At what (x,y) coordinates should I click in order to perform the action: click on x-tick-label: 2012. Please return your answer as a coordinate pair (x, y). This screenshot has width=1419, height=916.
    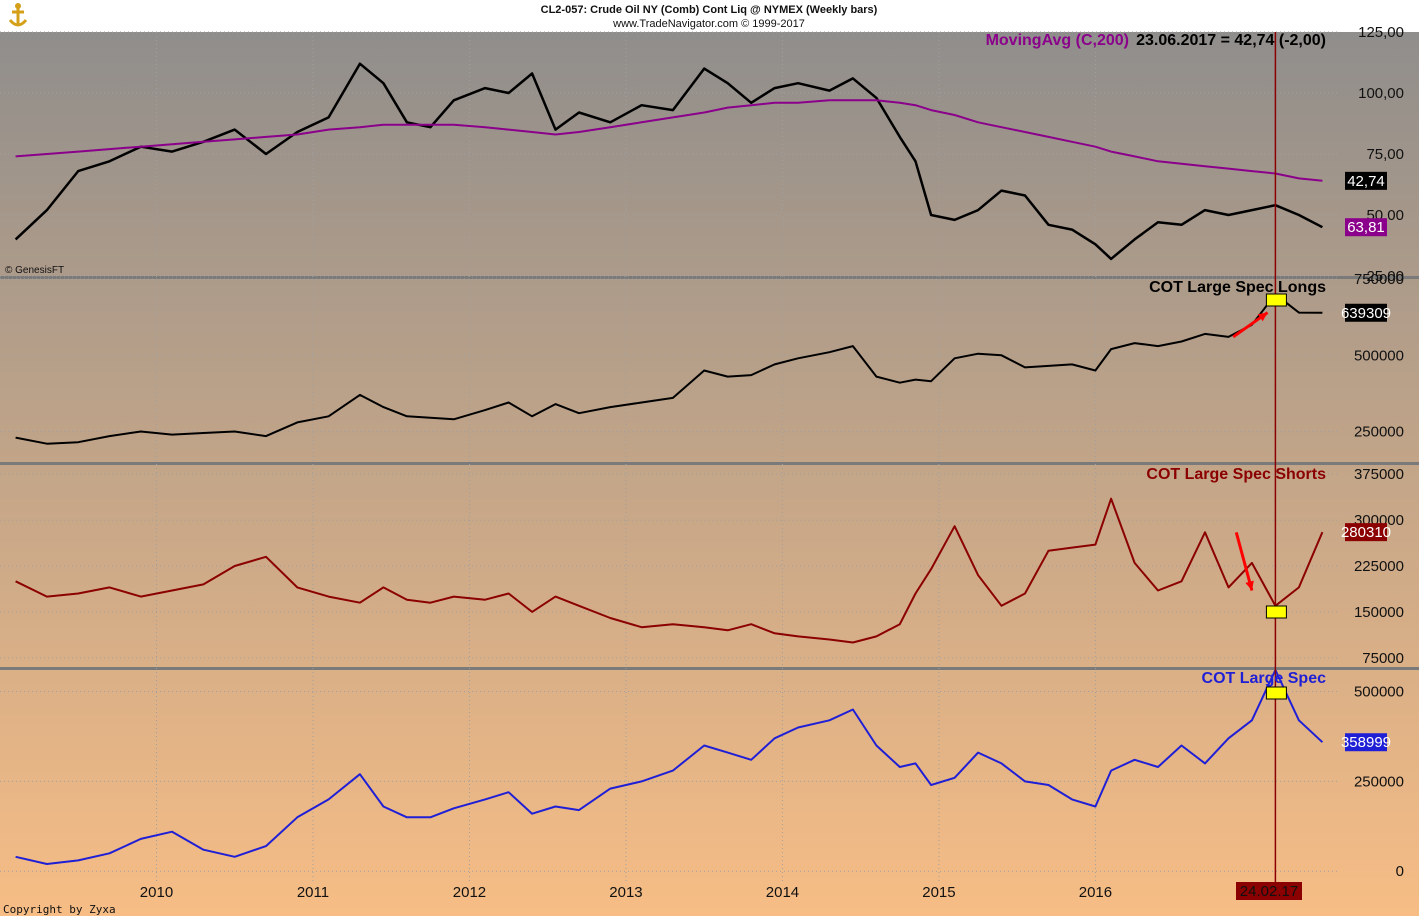
    Looking at the image, I should click on (469, 892).